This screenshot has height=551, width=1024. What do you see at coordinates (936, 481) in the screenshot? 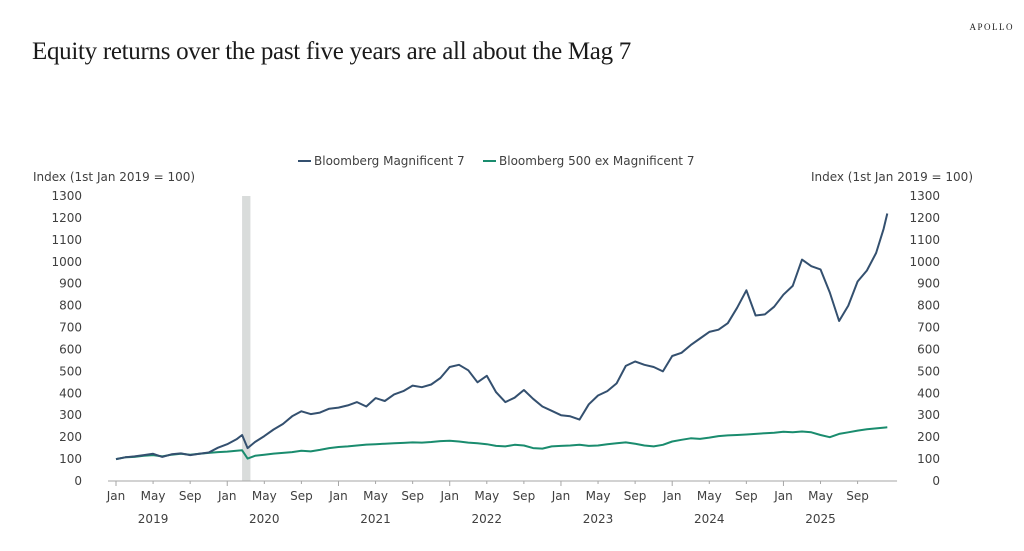
I see `y-tick-right: 0` at bounding box center [936, 481].